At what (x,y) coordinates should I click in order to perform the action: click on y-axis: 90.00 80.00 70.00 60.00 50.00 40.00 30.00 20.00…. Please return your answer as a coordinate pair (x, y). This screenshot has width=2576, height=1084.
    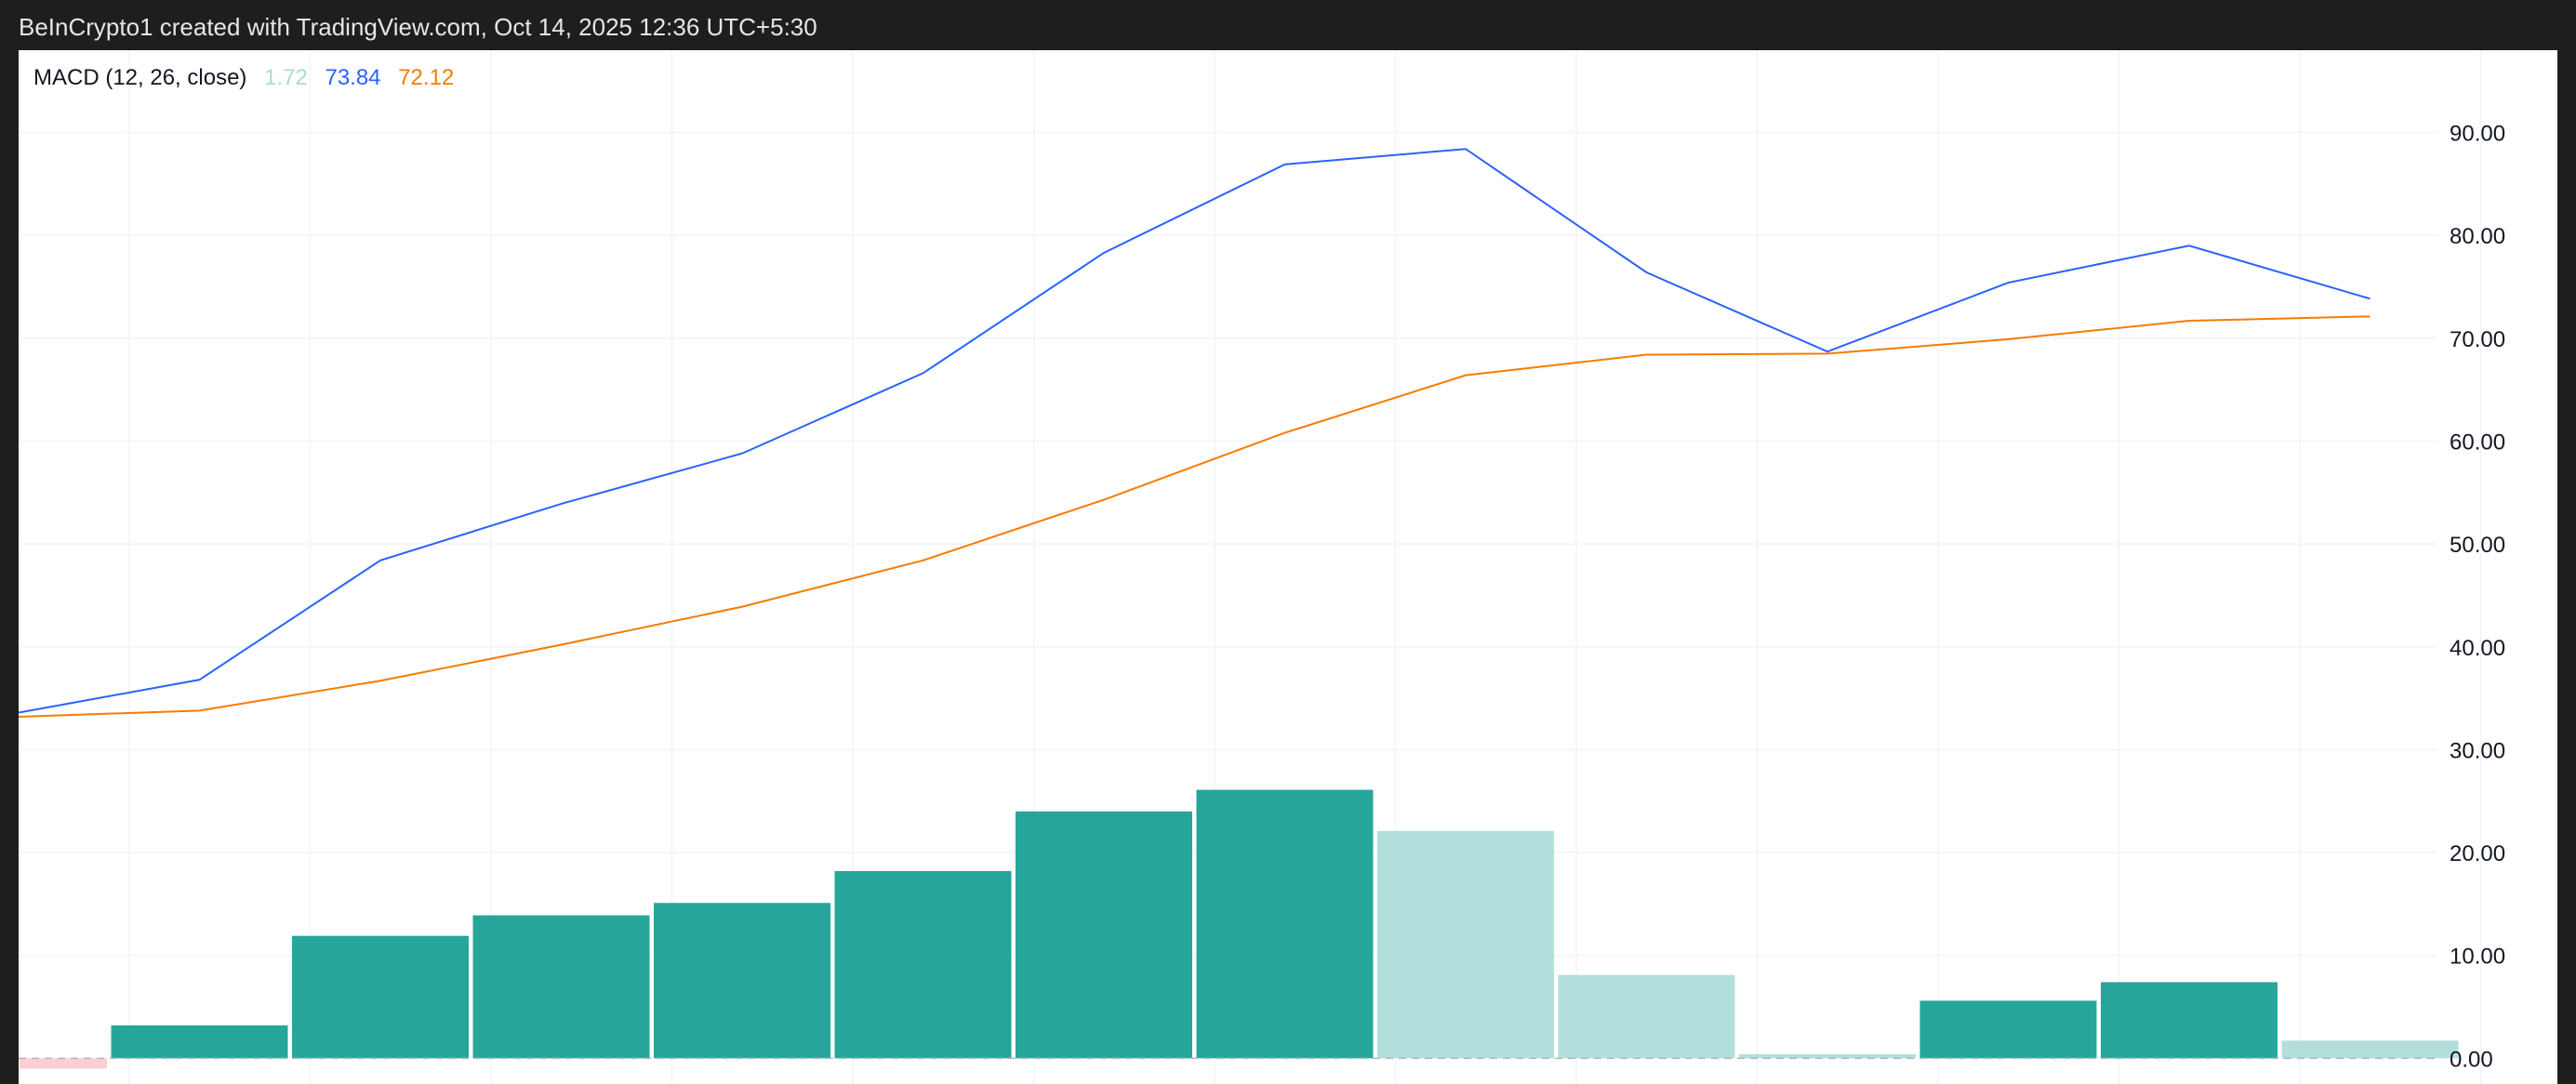
    Looking at the image, I should click on (2477, 597).